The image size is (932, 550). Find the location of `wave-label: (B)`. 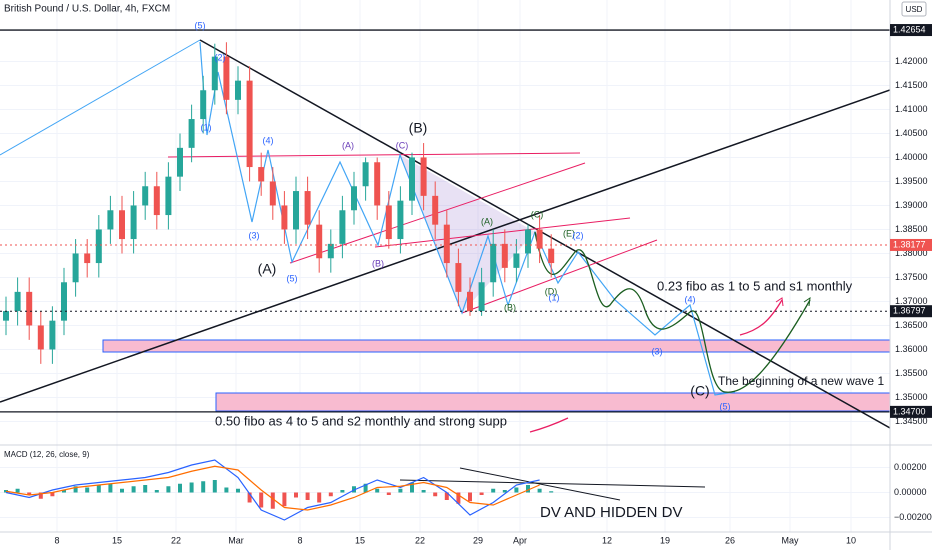

wave-label: (B) is located at coordinates (378, 263).